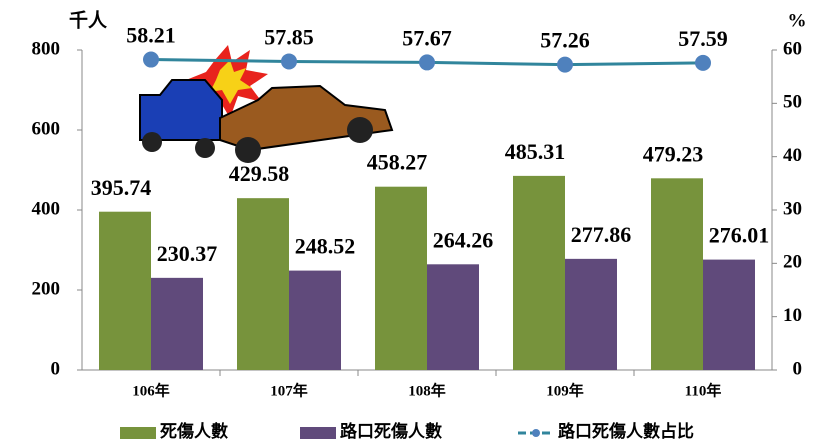  I want to click on x-tick-label: 110年, so click(703, 390).